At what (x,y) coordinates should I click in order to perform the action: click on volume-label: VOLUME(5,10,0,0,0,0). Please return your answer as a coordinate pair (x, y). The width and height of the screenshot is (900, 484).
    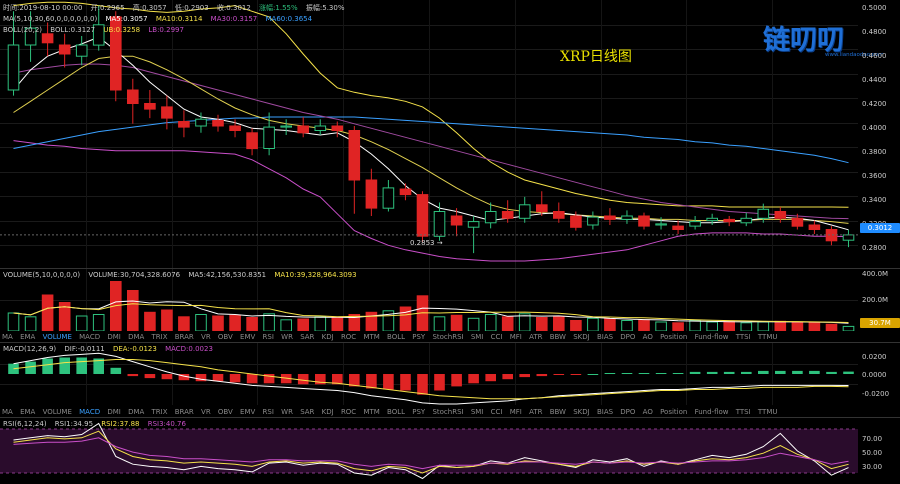
    Looking at the image, I should click on (42, 275).